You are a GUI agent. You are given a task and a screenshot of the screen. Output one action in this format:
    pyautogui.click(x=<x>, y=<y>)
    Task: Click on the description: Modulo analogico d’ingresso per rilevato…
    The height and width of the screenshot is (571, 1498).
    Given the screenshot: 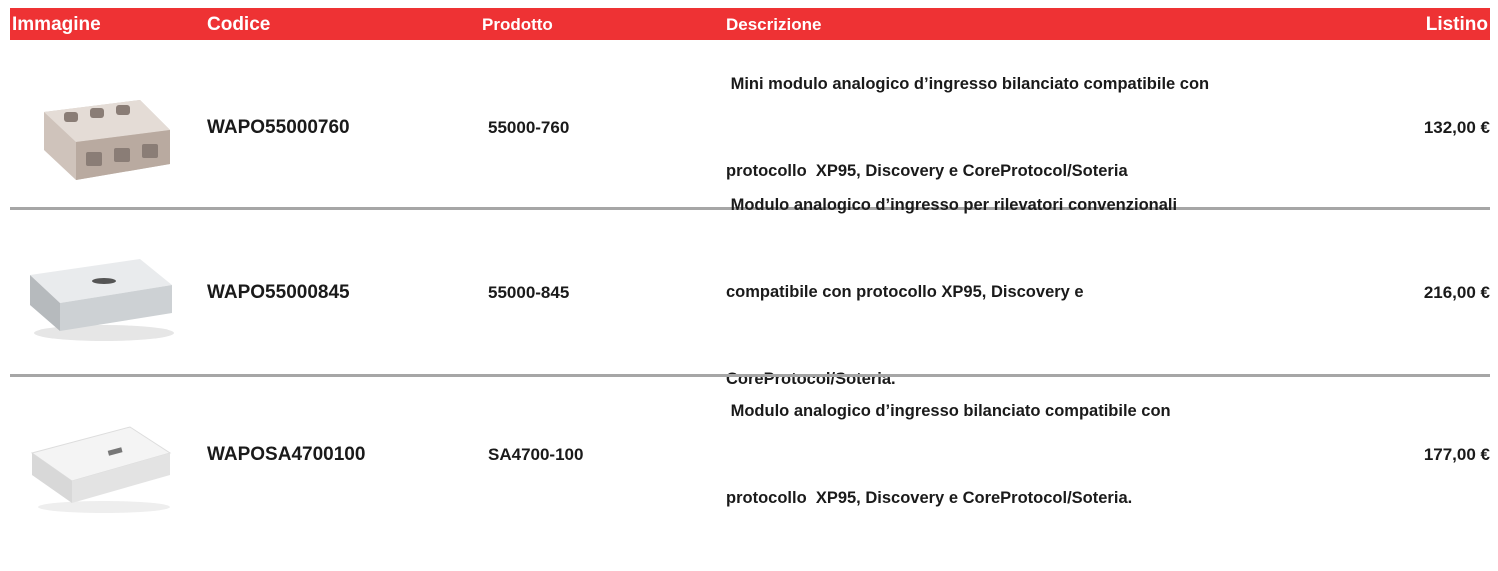 What is the action you would take?
    pyautogui.click(x=951, y=292)
    